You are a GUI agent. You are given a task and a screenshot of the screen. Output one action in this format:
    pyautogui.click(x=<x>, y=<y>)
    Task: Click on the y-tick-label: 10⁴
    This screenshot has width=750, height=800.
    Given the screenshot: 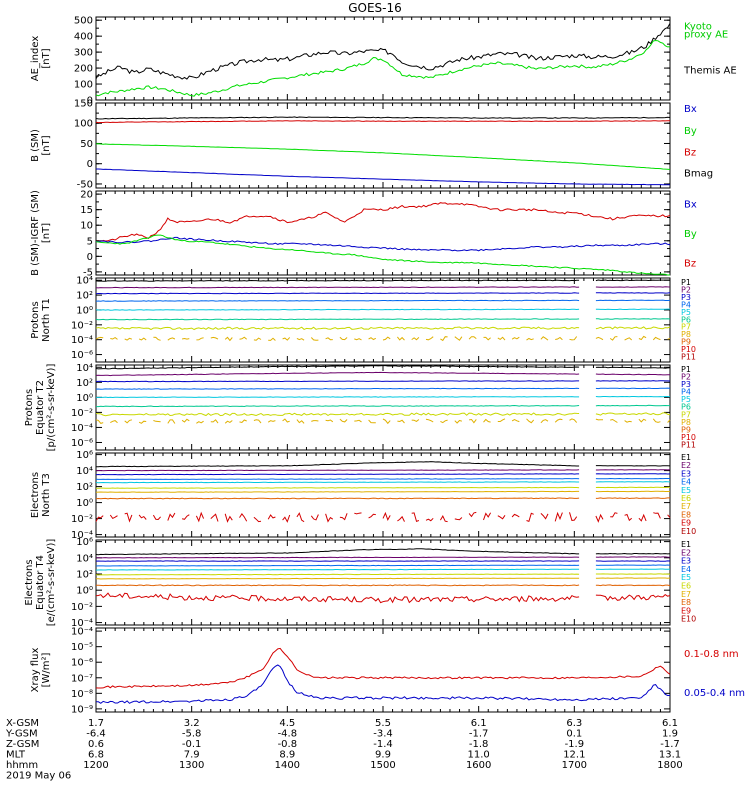 What is the action you would take?
    pyautogui.click(x=84, y=281)
    